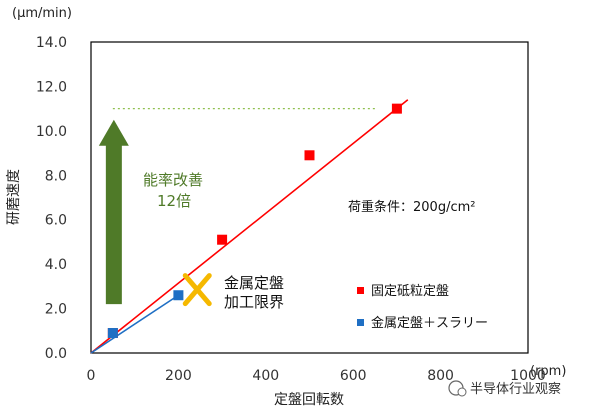 The height and width of the screenshot is (415, 590). Describe the element at coordinates (309, 400) in the screenshot. I see `x-axis-label: 定盤回転数` at that location.